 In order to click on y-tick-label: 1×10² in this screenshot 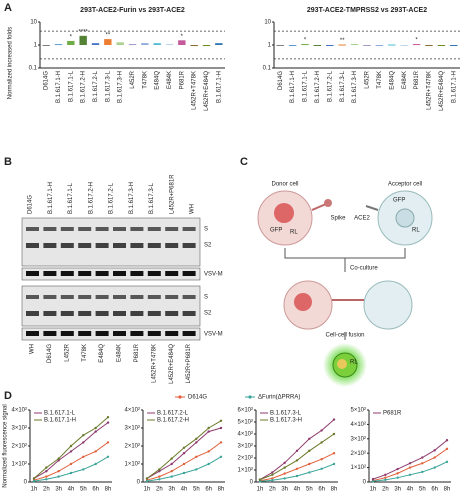, I will do `click(245, 471)`.